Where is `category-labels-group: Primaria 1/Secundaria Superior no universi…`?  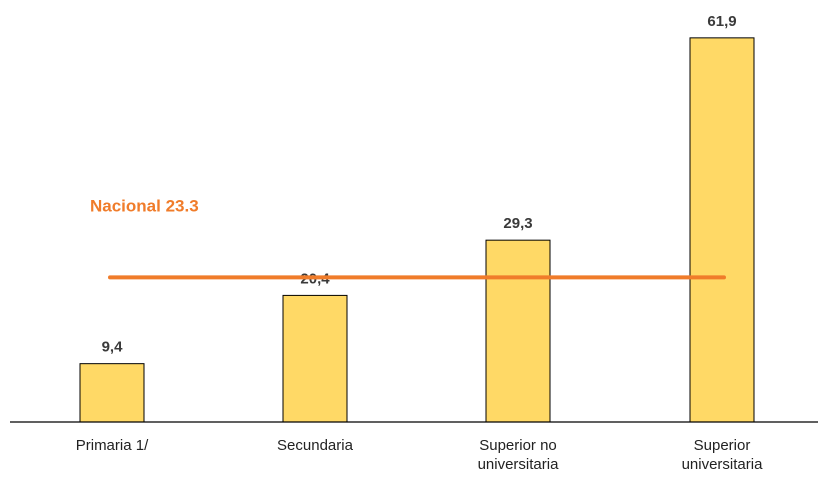
category-labels-group: Primaria 1/Secundaria Superior no universi… is located at coordinates (419, 455).